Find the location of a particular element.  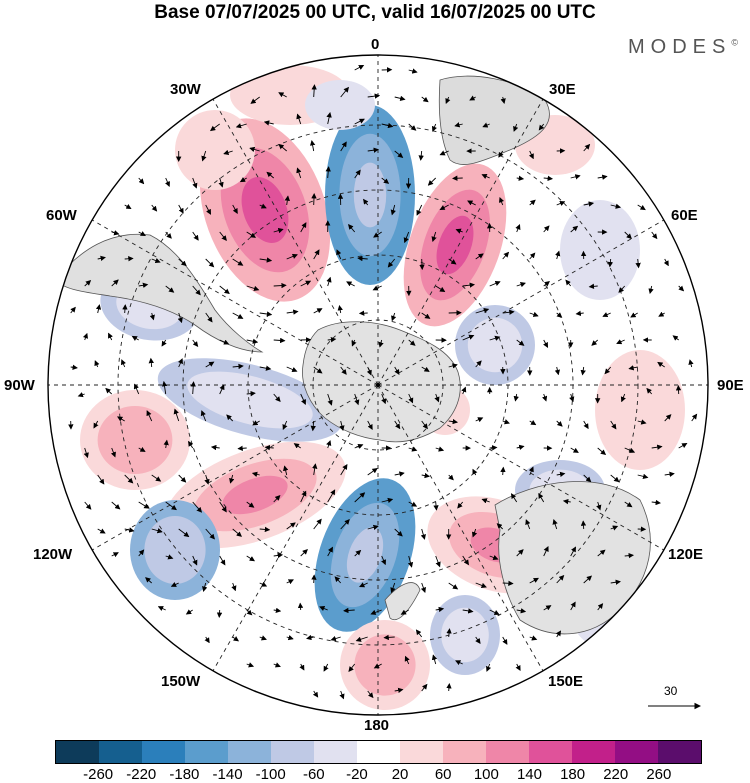

meridian-line is located at coordinates (521, 302).